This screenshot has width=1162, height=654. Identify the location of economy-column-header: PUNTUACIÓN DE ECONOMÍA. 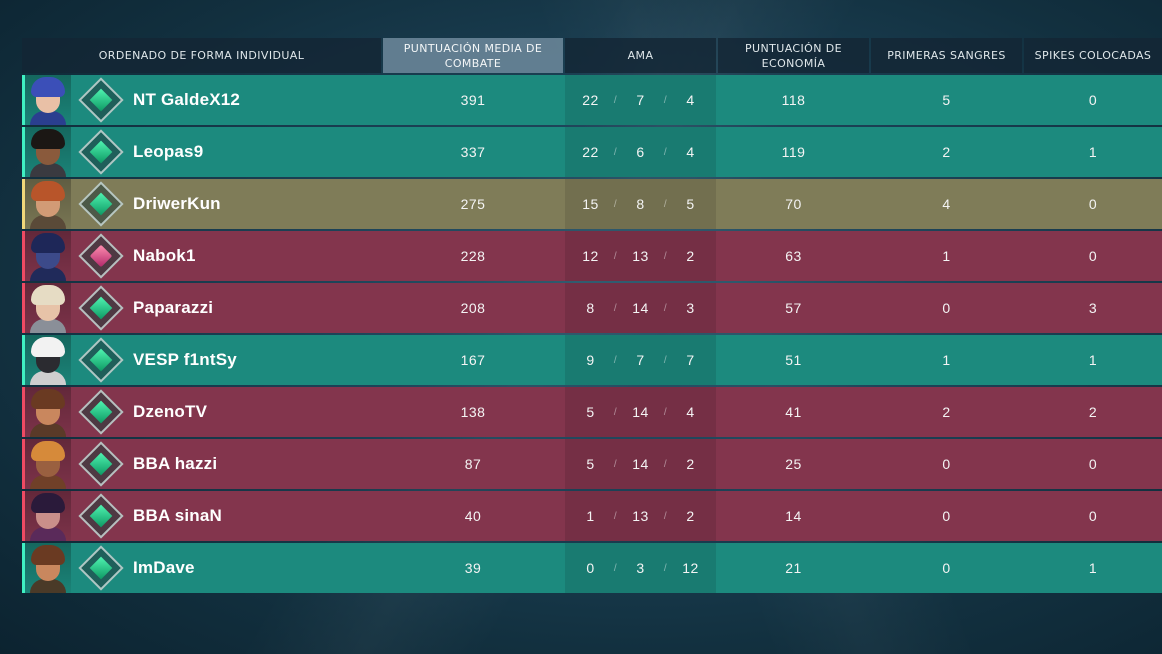
(793, 55).